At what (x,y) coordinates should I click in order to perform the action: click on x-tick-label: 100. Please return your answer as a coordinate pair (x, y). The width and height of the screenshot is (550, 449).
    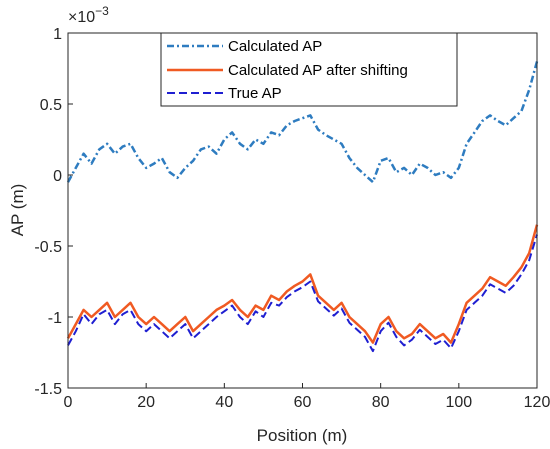
    Looking at the image, I should click on (458, 402).